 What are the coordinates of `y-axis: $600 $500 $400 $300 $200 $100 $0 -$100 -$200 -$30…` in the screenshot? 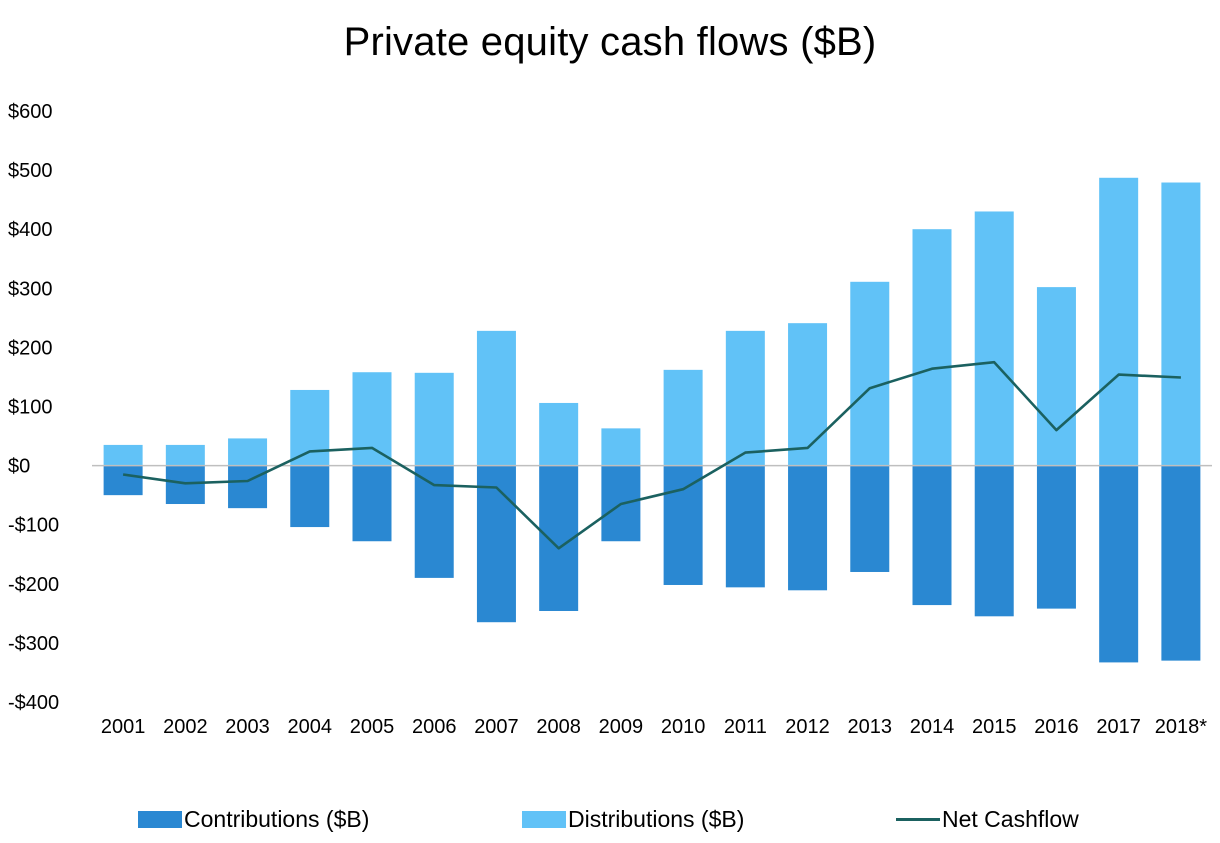 It's located at (33, 407).